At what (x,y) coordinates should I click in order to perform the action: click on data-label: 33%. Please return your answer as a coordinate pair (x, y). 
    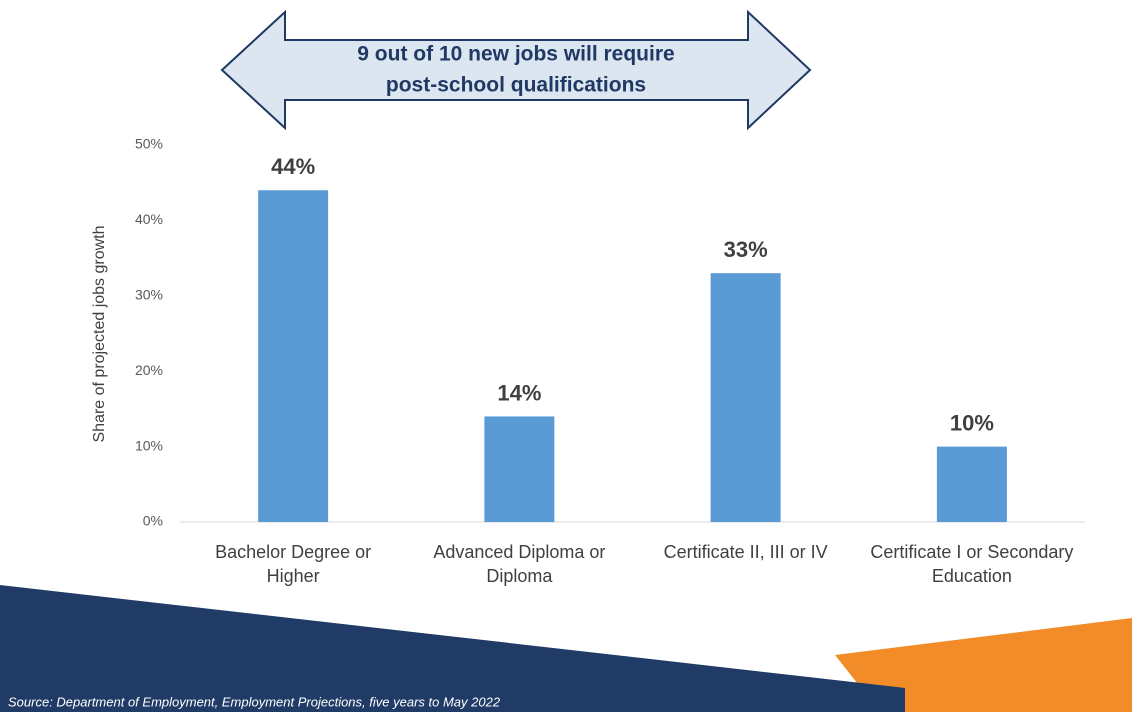
    Looking at the image, I should click on (746, 249).